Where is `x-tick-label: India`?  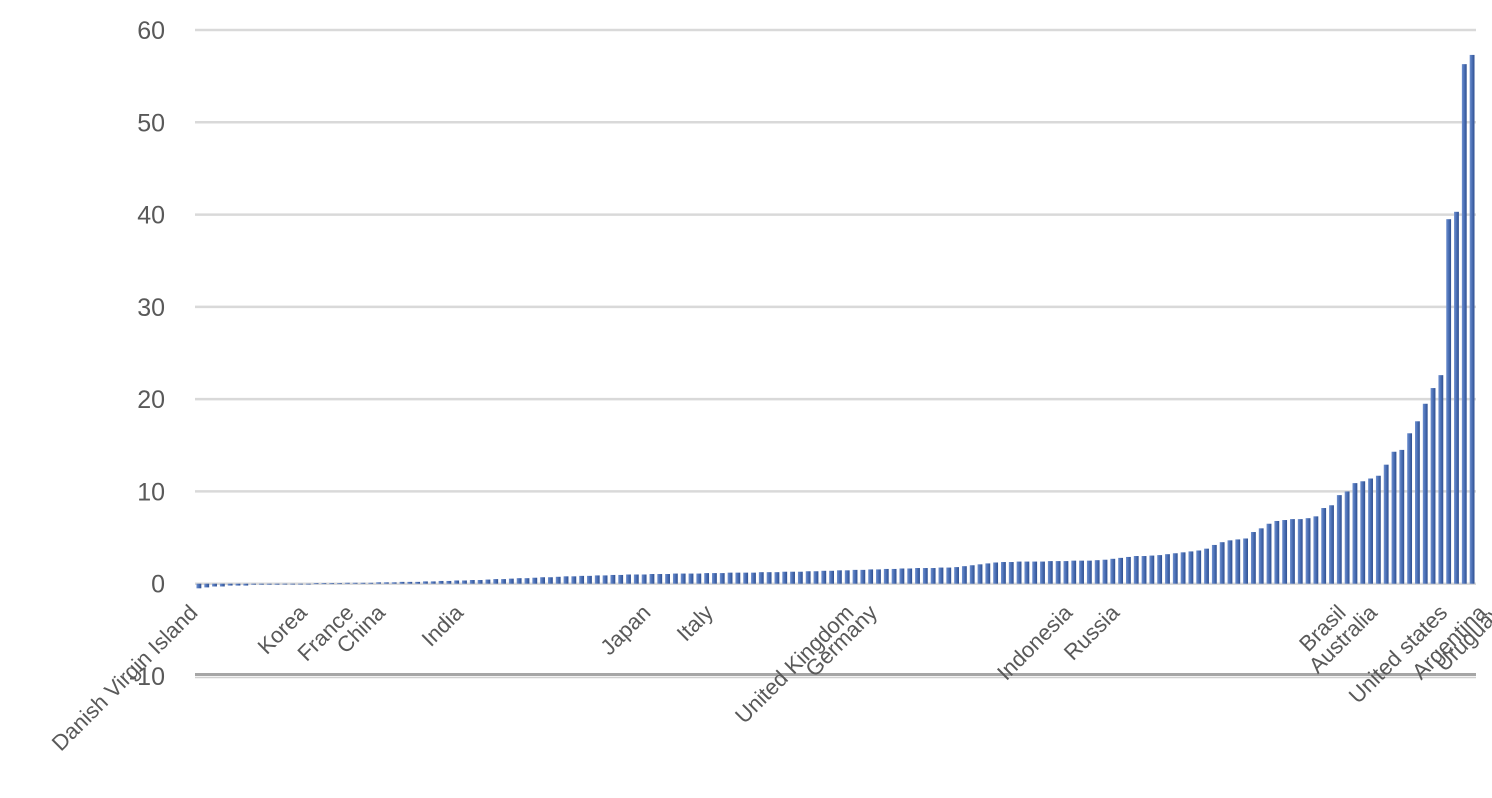 x-tick-label: India is located at coordinates (443, 625).